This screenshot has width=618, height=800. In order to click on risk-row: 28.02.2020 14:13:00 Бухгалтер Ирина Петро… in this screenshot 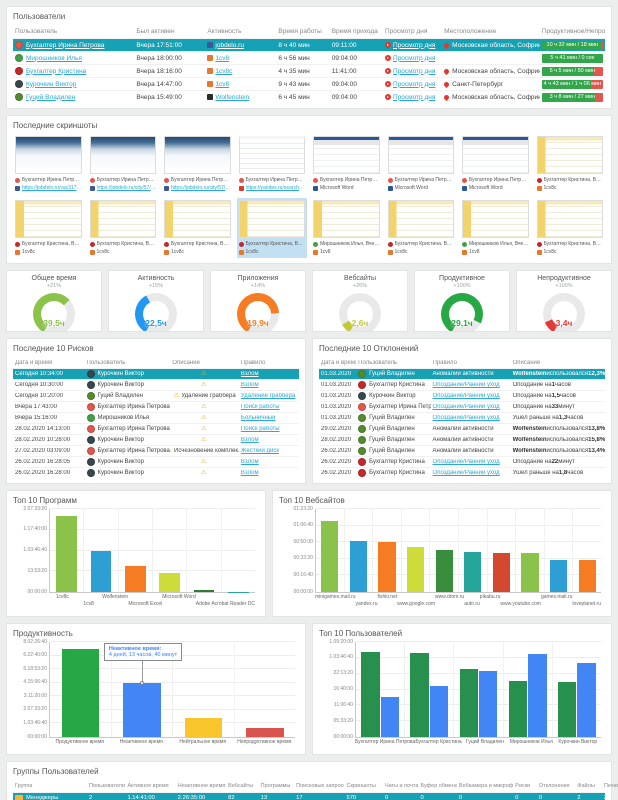, I will do `click(156, 428)`.